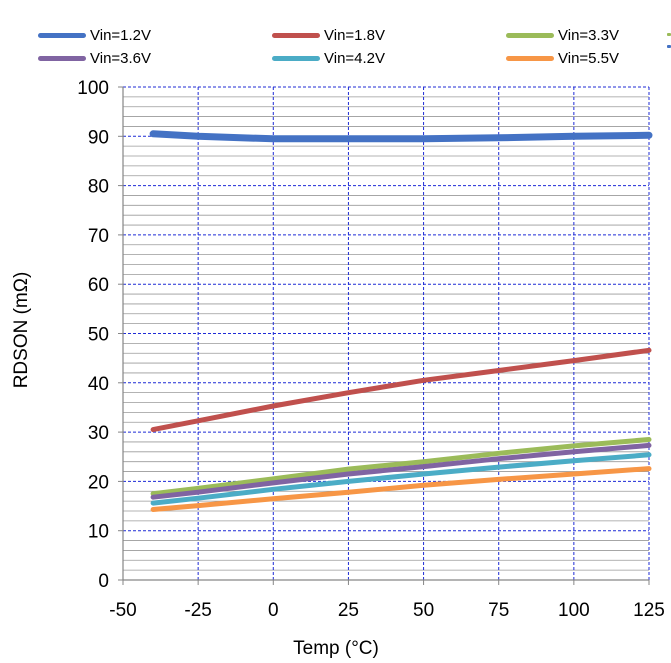 The height and width of the screenshot is (663, 671). I want to click on x-tick-label: 0, so click(273, 610).